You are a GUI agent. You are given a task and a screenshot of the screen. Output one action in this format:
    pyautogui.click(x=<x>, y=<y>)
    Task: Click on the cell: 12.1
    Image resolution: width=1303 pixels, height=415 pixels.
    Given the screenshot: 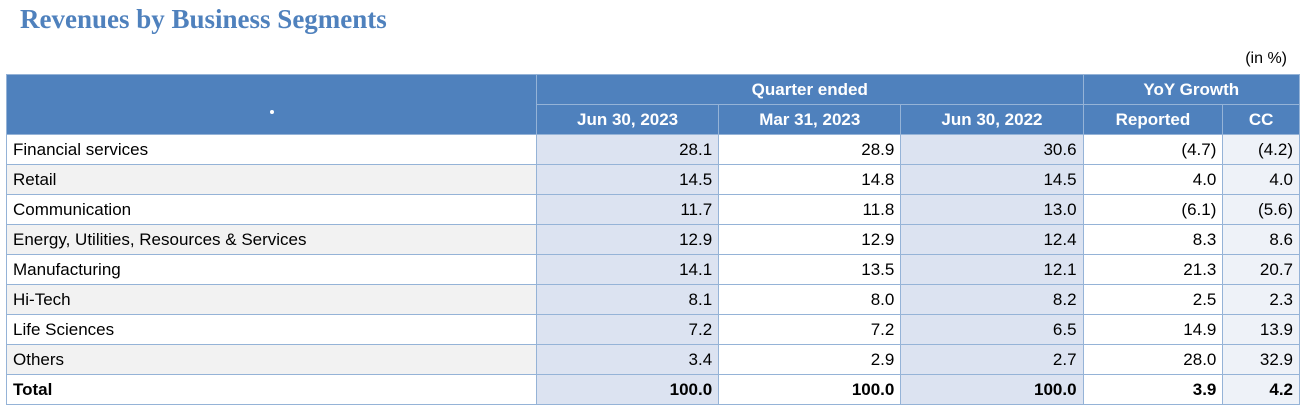 What is the action you would take?
    pyautogui.click(x=992, y=269)
    